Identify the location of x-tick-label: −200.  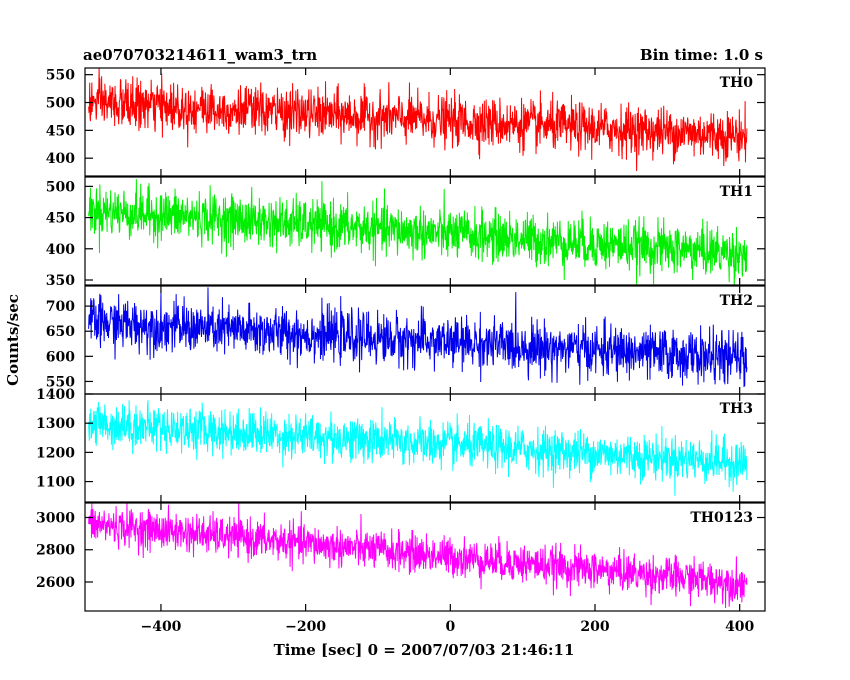
(305, 627).